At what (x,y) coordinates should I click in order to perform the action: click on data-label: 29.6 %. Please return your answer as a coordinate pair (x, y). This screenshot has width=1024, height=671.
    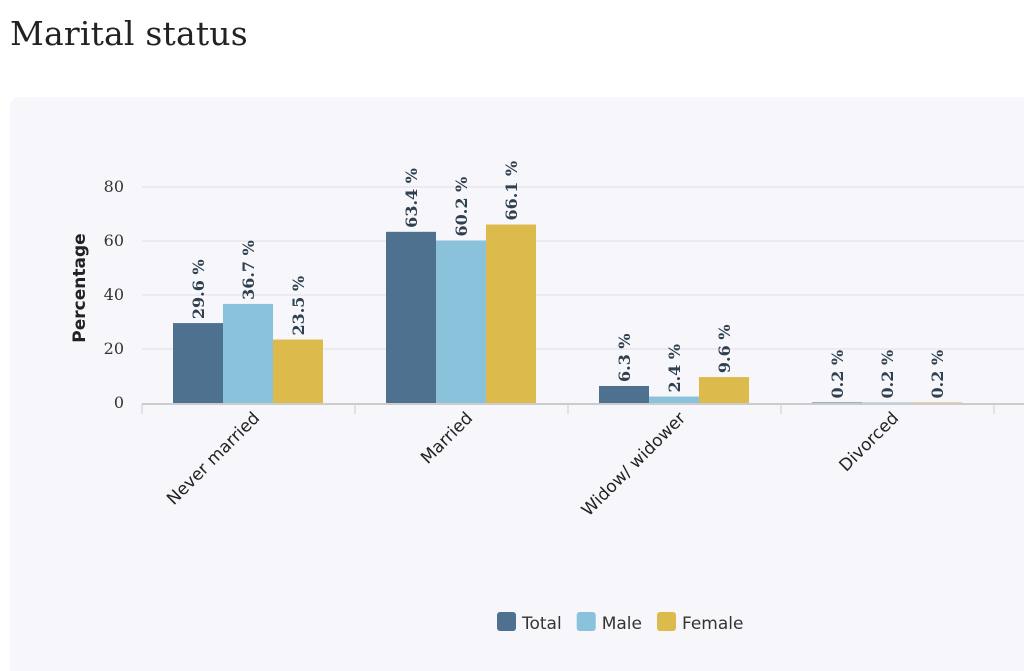
    Looking at the image, I should click on (198, 289).